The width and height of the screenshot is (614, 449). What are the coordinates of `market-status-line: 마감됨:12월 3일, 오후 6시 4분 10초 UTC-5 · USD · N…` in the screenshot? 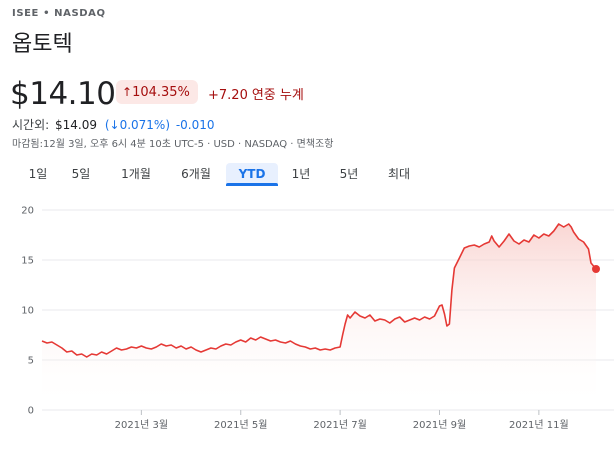 It's located at (173, 144).